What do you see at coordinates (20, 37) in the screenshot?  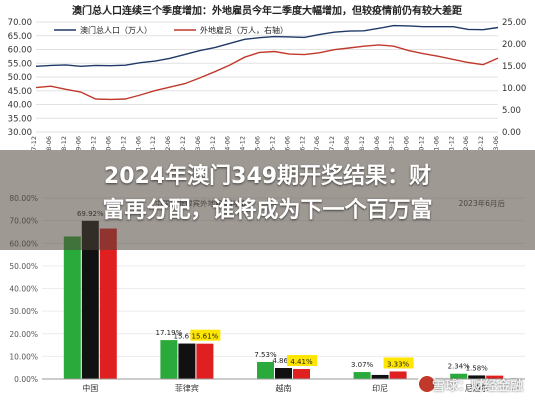 I see `y-tick-left: 65.00` at bounding box center [20, 37].